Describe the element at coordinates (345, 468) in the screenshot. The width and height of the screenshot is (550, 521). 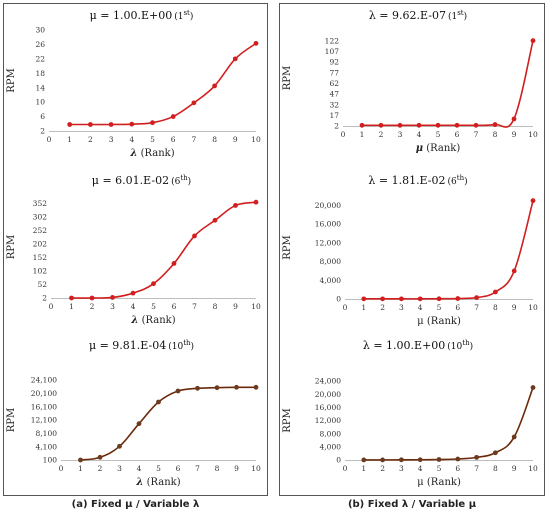
I see `chart5-xtick-label: 0` at that location.